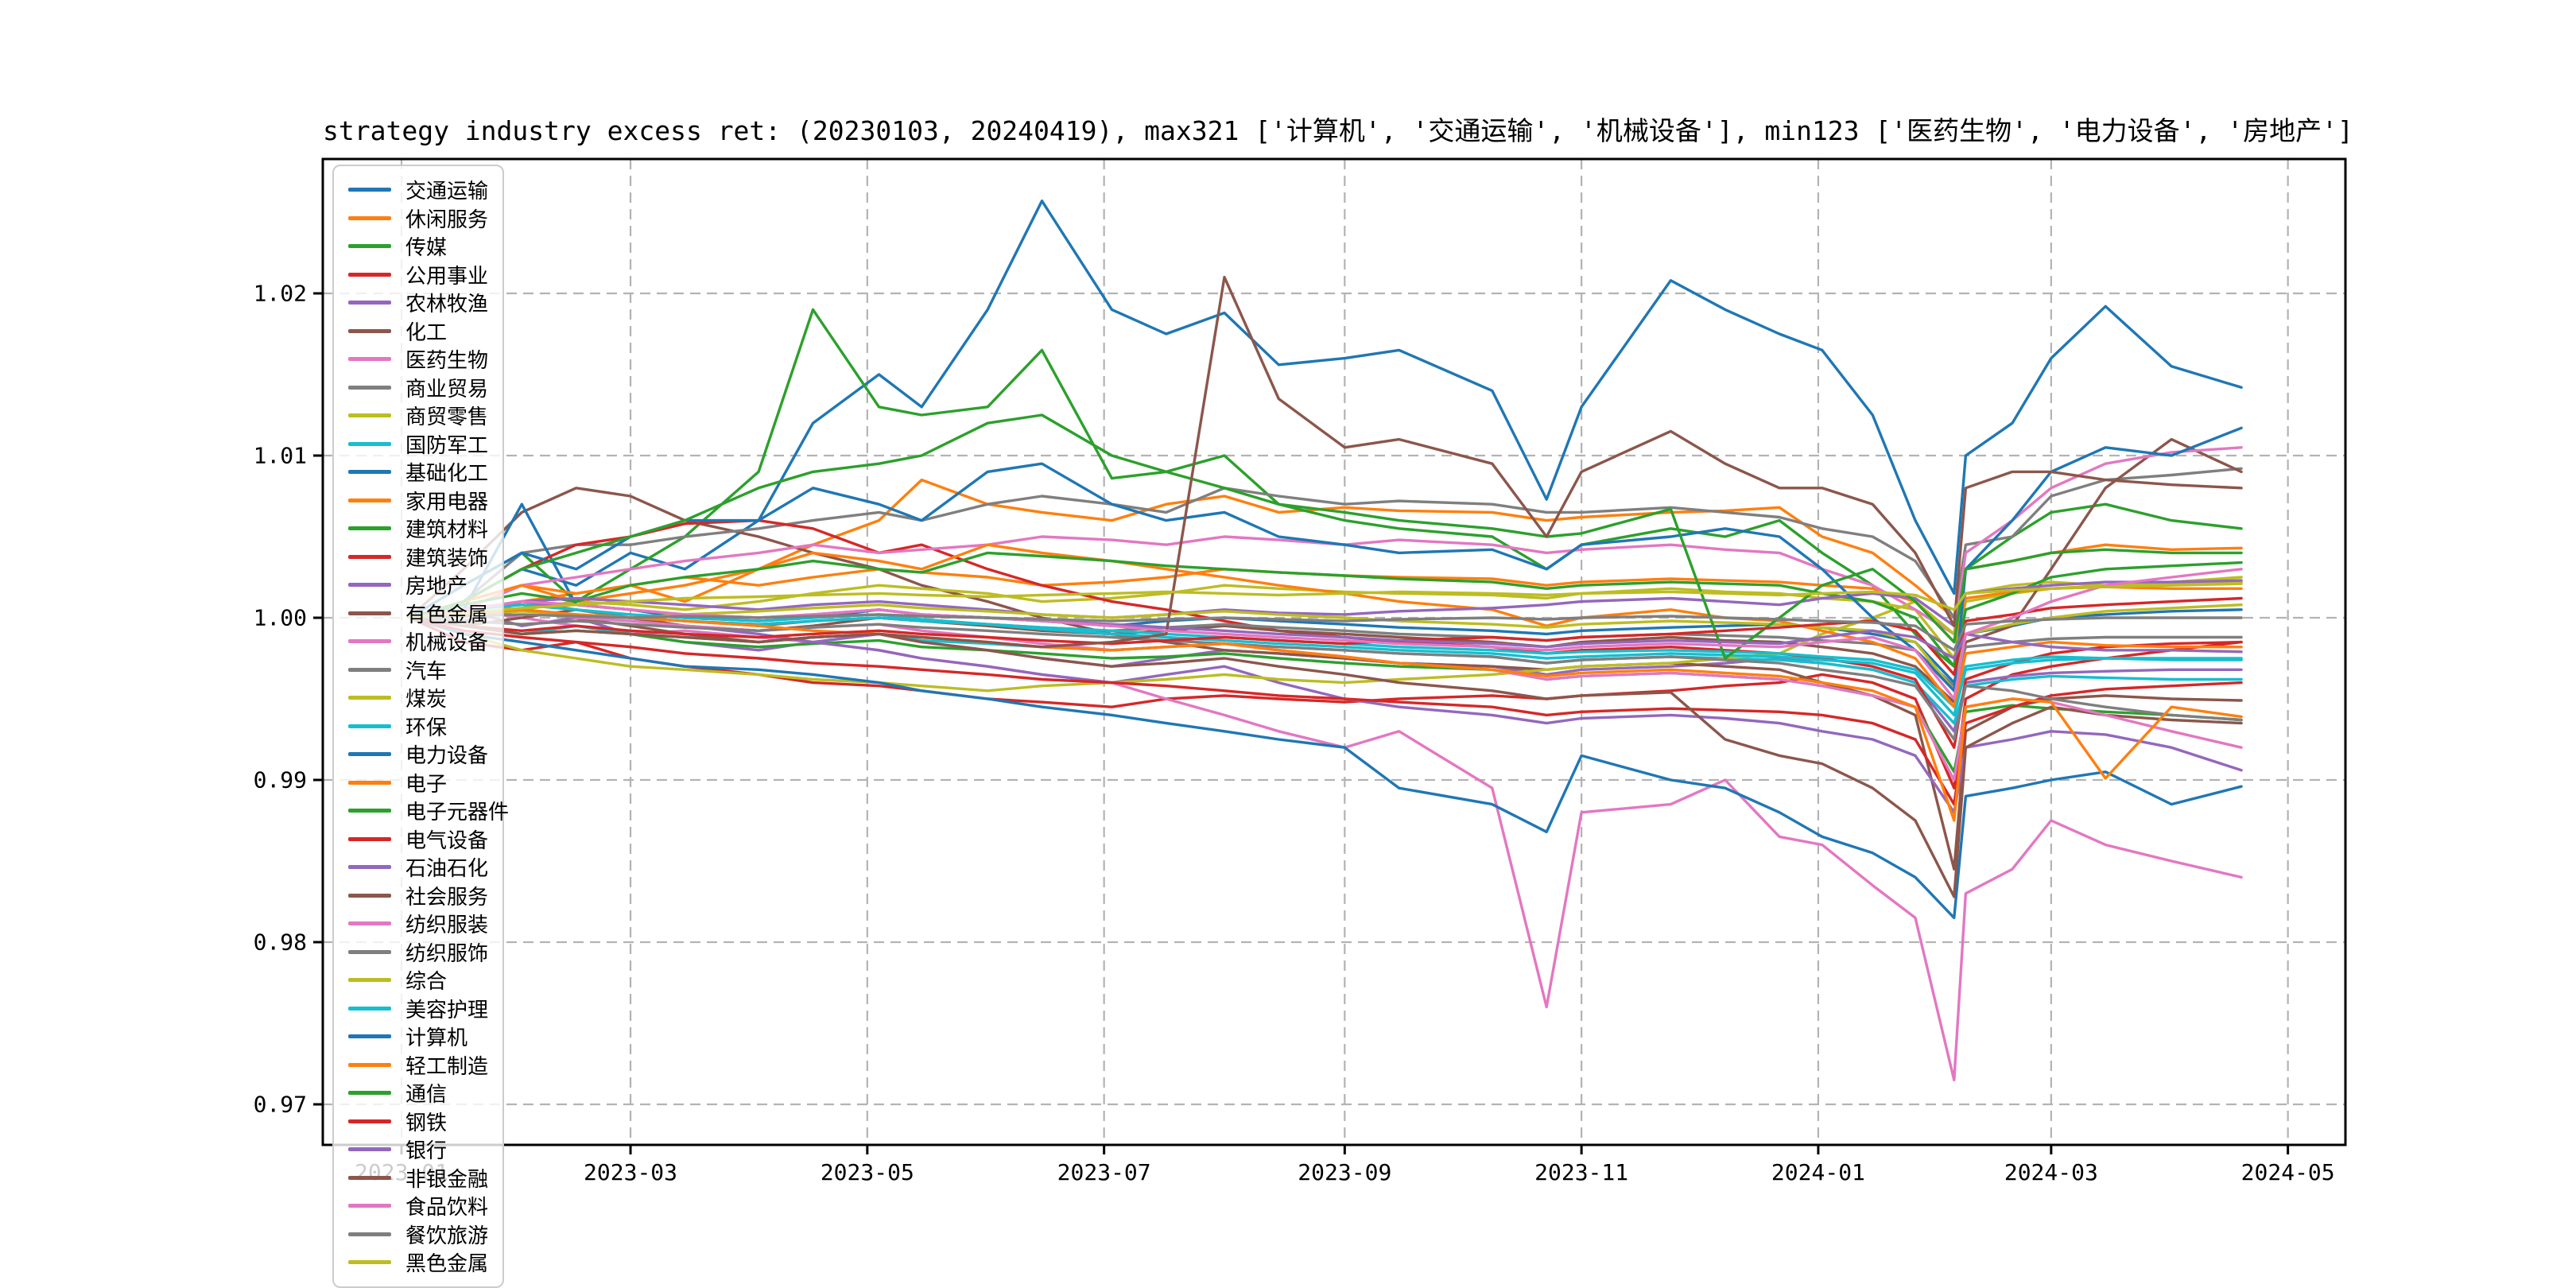 The height and width of the screenshot is (1288, 2576). I want to click on series-line-纺织服饰, so click(1326, 679).